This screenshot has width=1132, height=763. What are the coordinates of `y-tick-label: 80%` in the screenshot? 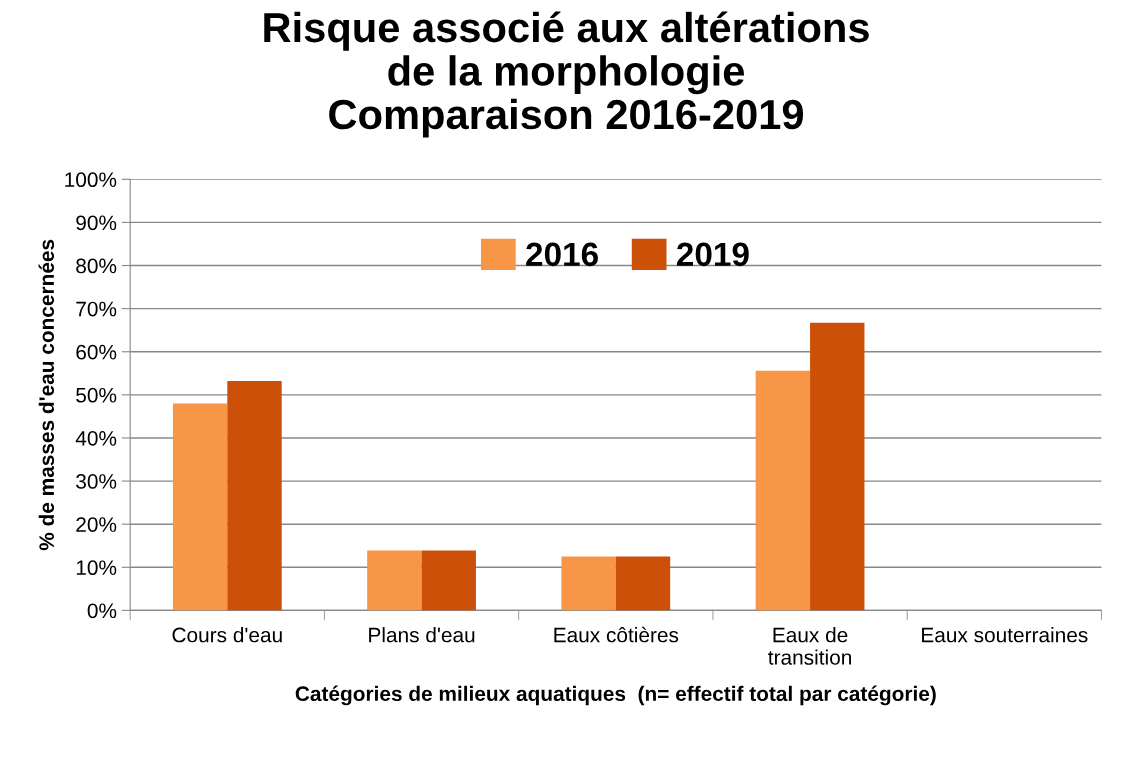 It's located at (96, 266).